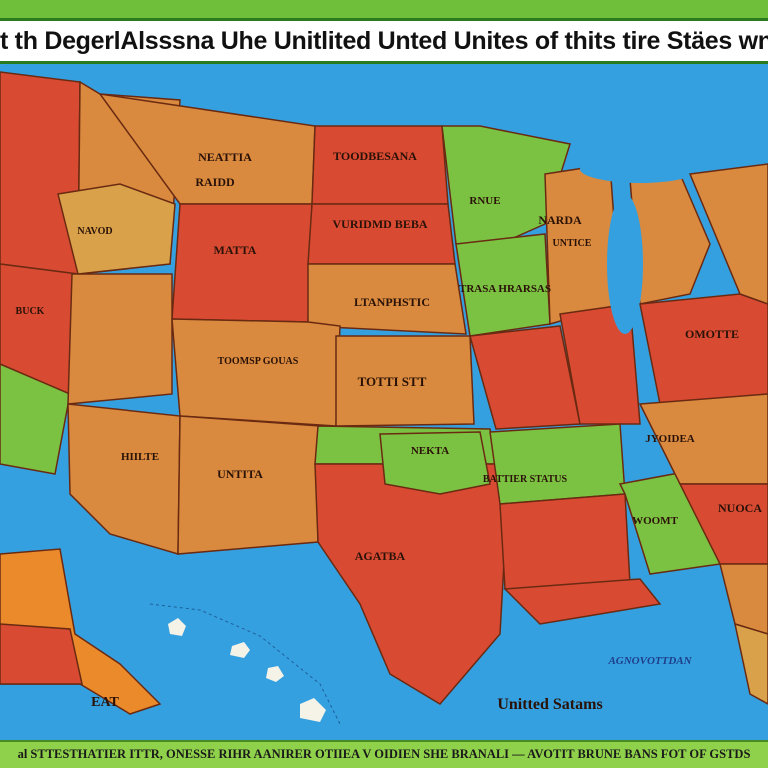  I want to click on region-label: RNUE, so click(484, 201).